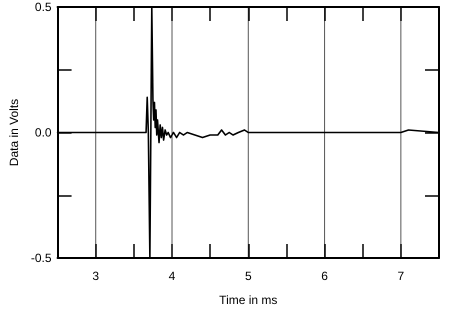 The width and height of the screenshot is (450, 313). Describe the element at coordinates (41, 258) in the screenshot. I see `y-tick-label: -0.5` at that location.